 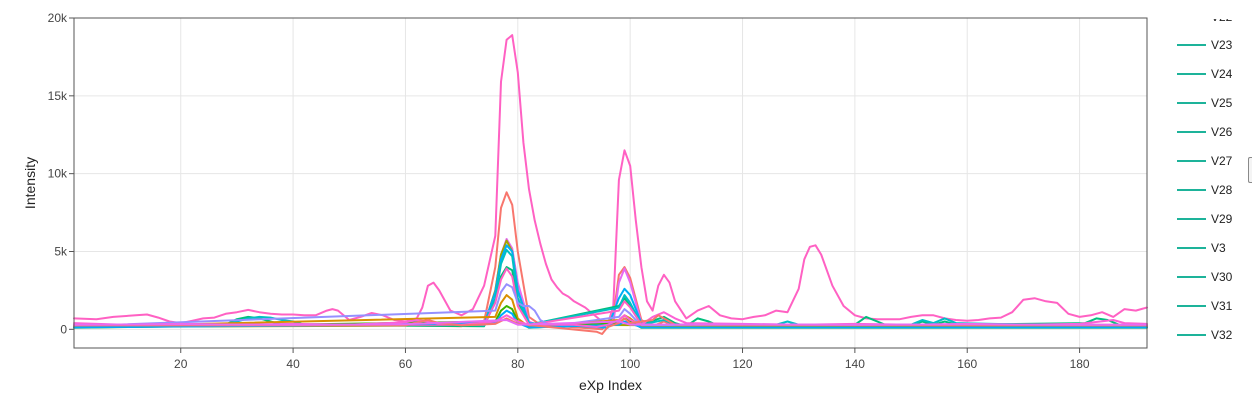 I want to click on y-tick-label: 15k, so click(x=58, y=96).